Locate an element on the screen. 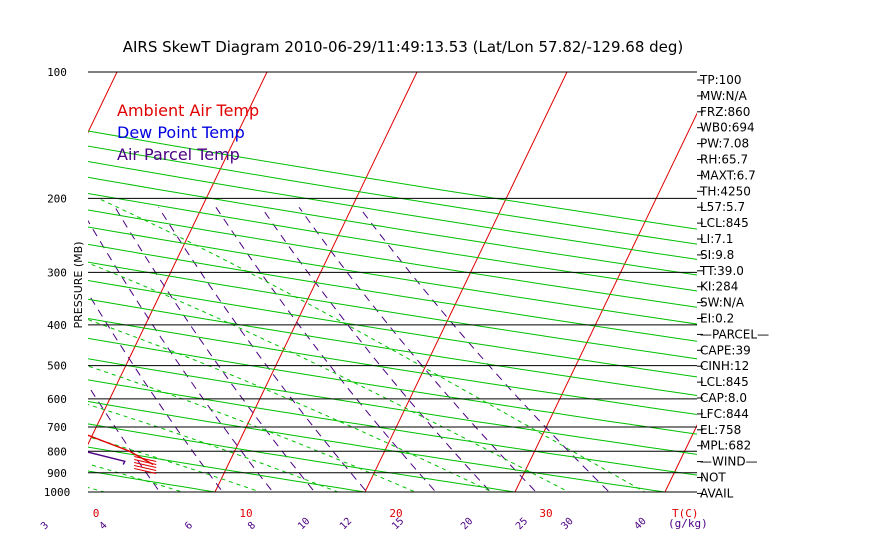 The image size is (870, 560). y-axis-label: PRESSURE (MB) is located at coordinates (78, 285).